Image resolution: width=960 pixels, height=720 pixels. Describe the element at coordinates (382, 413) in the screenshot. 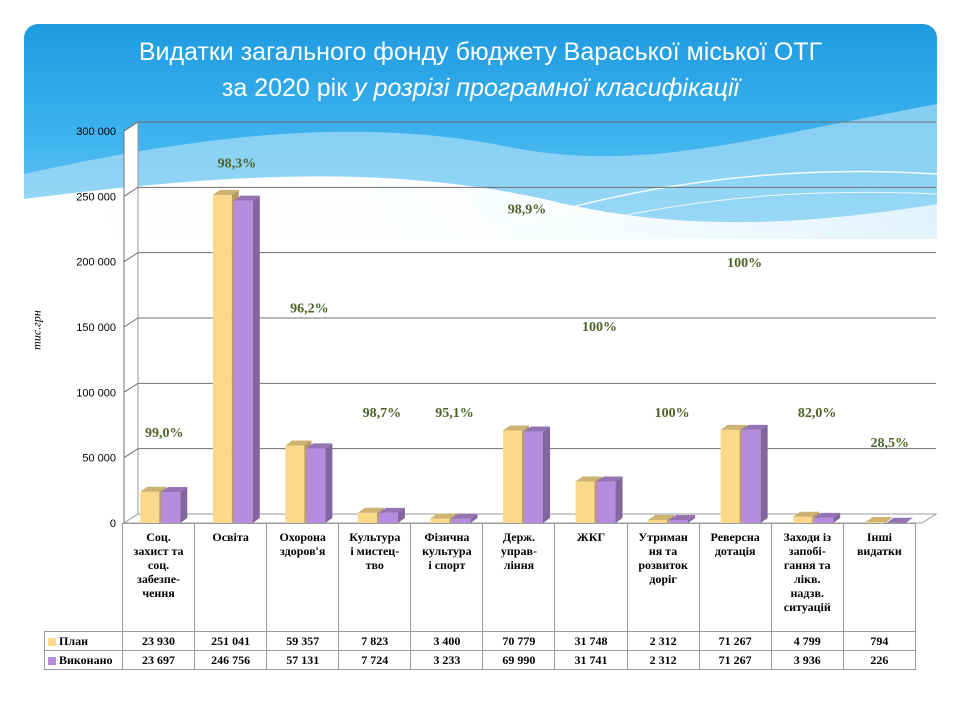

I see `percent-label: 98,7%` at that location.